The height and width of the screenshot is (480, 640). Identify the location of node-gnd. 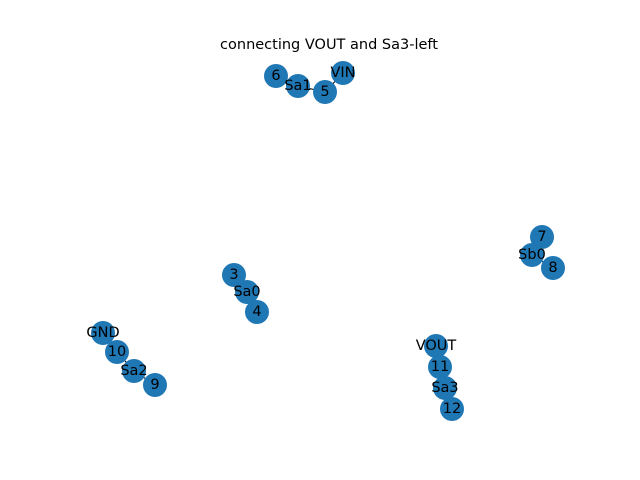
(103, 333).